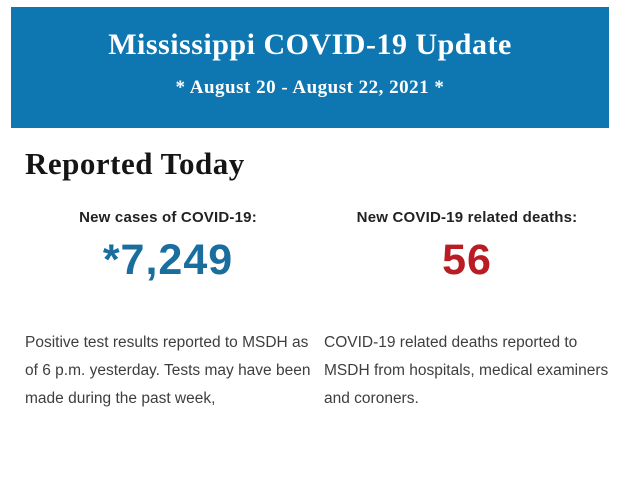 The image size is (620, 483). I want to click on banner-title: Mississippi COVID-19 Update, so click(310, 44).